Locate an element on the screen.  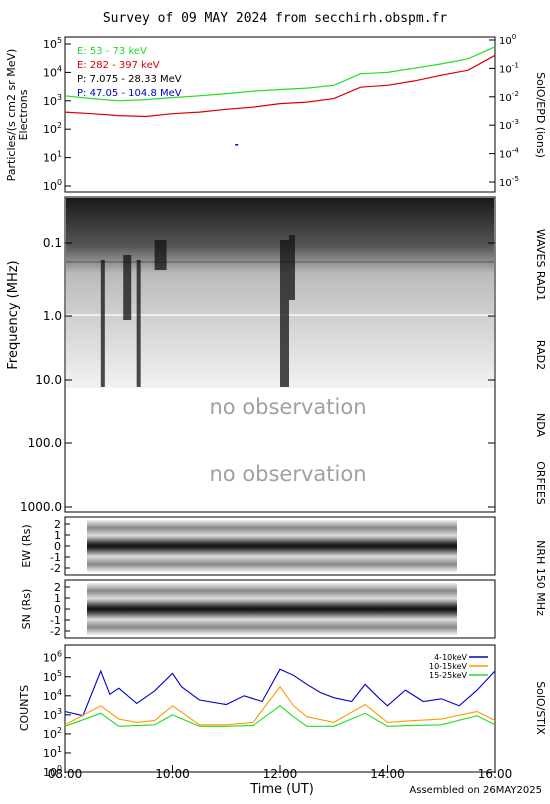
radio-tick-label: 10.0 is located at coordinates (48, 380).